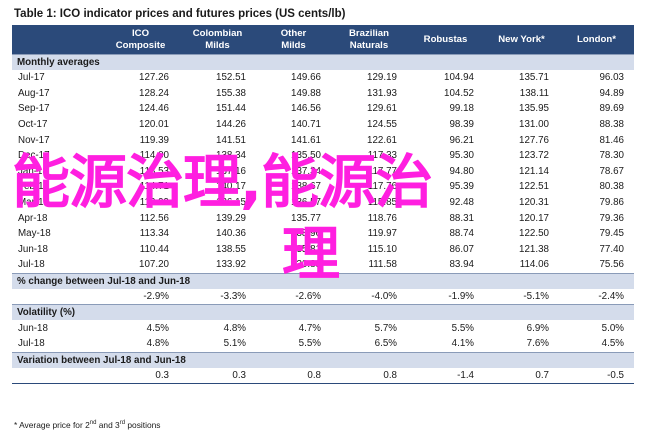 This screenshot has height=440, width=648. Describe the element at coordinates (293, 297) in the screenshot. I see `table-cell: -2.6%` at that location.